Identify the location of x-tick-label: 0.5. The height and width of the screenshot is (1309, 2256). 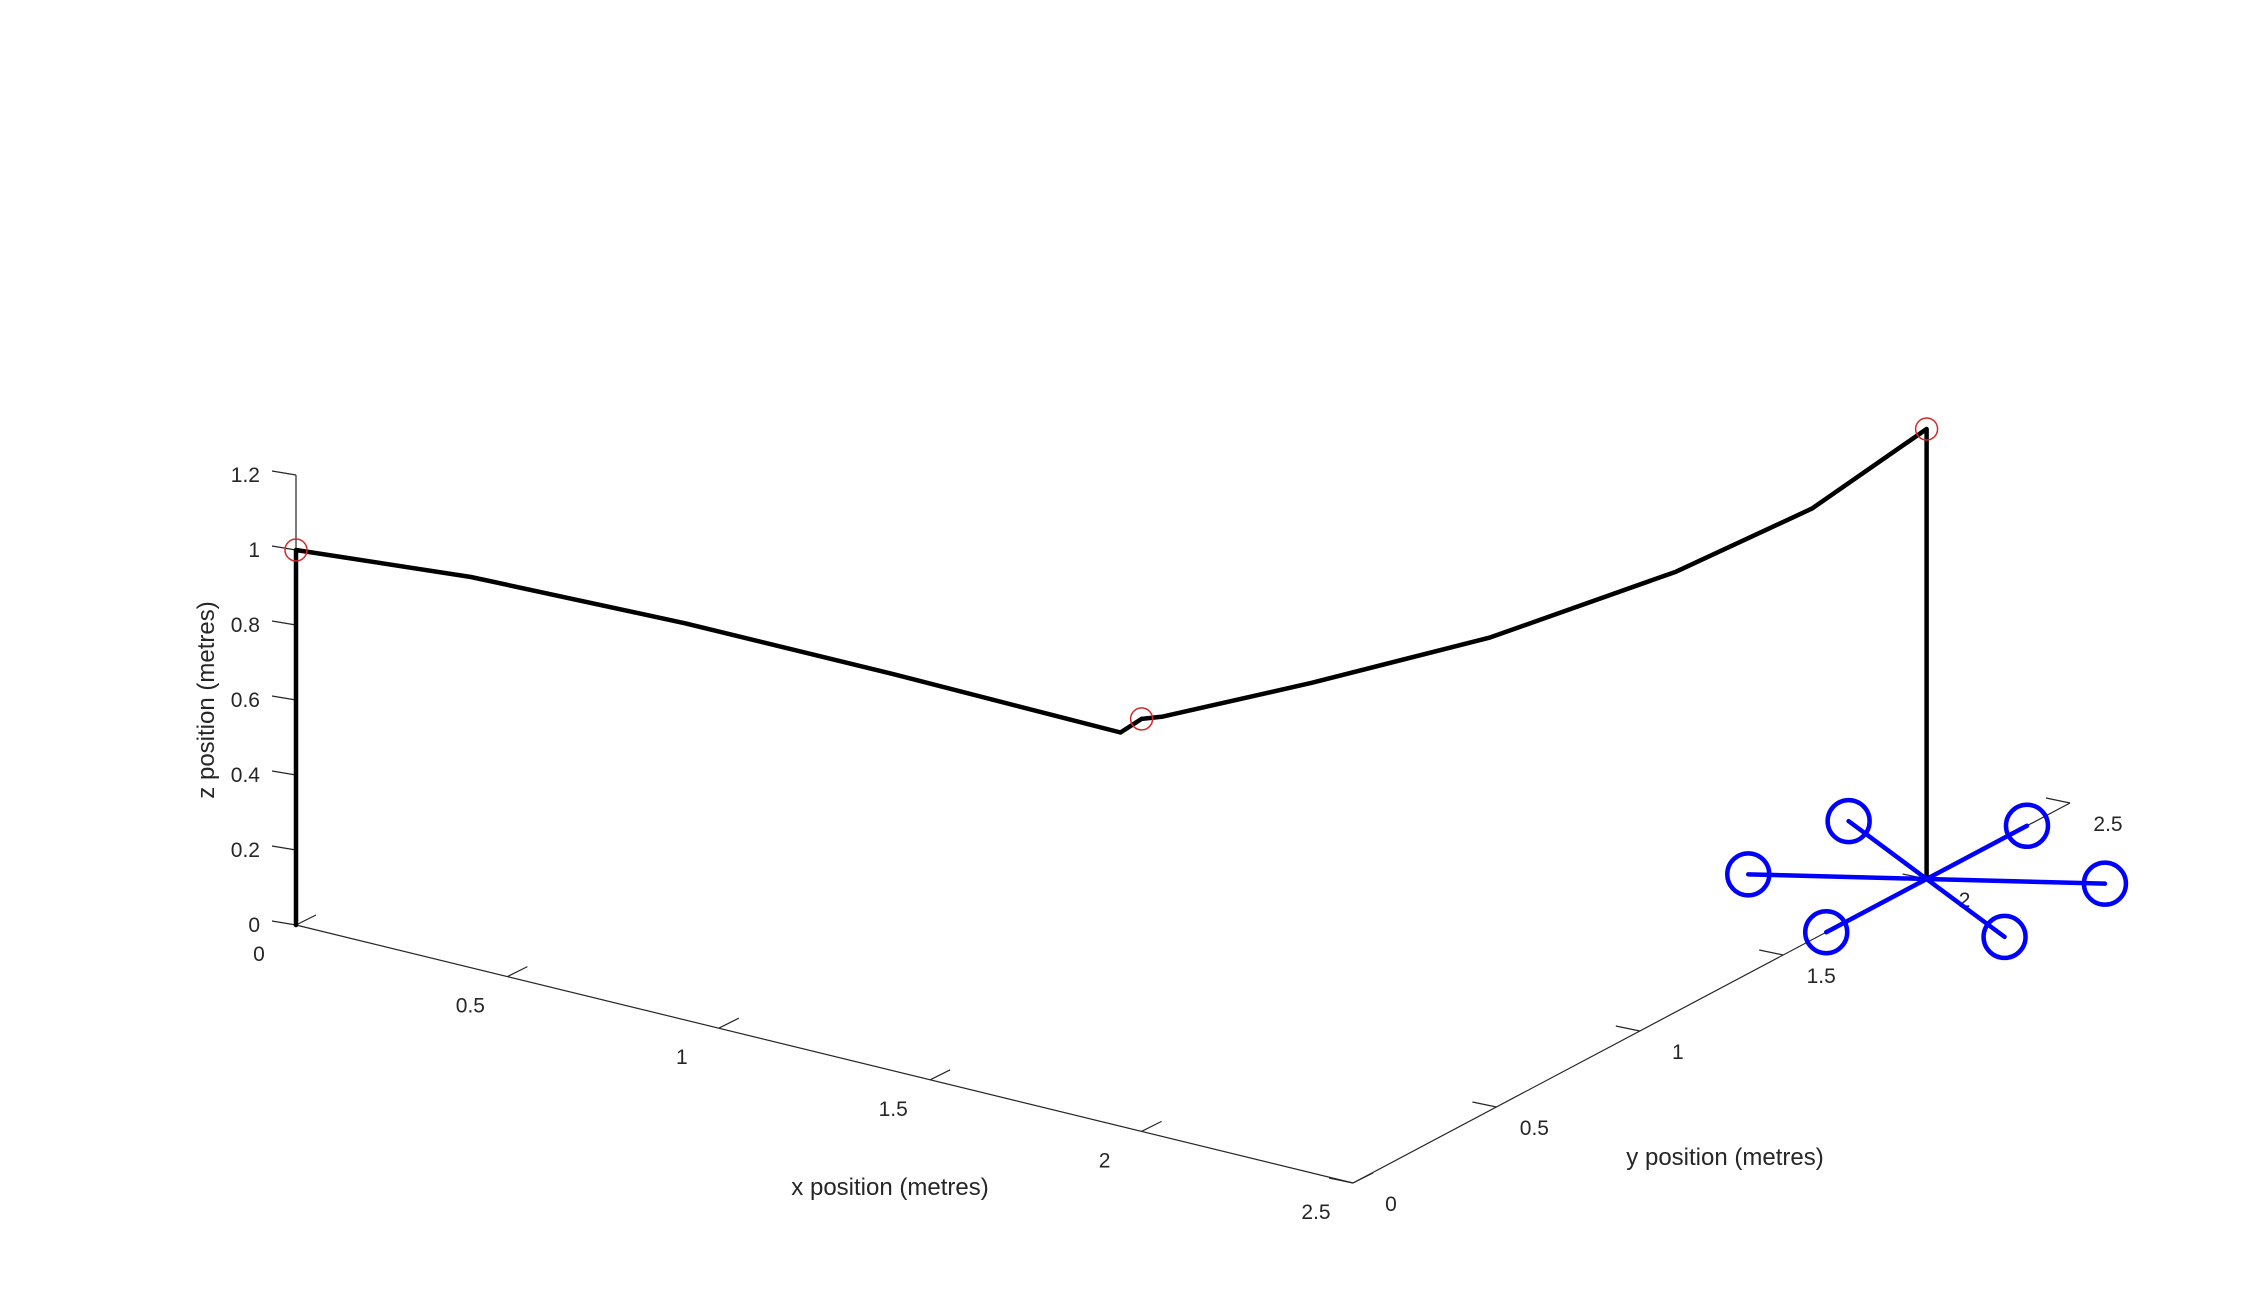
(470, 1006).